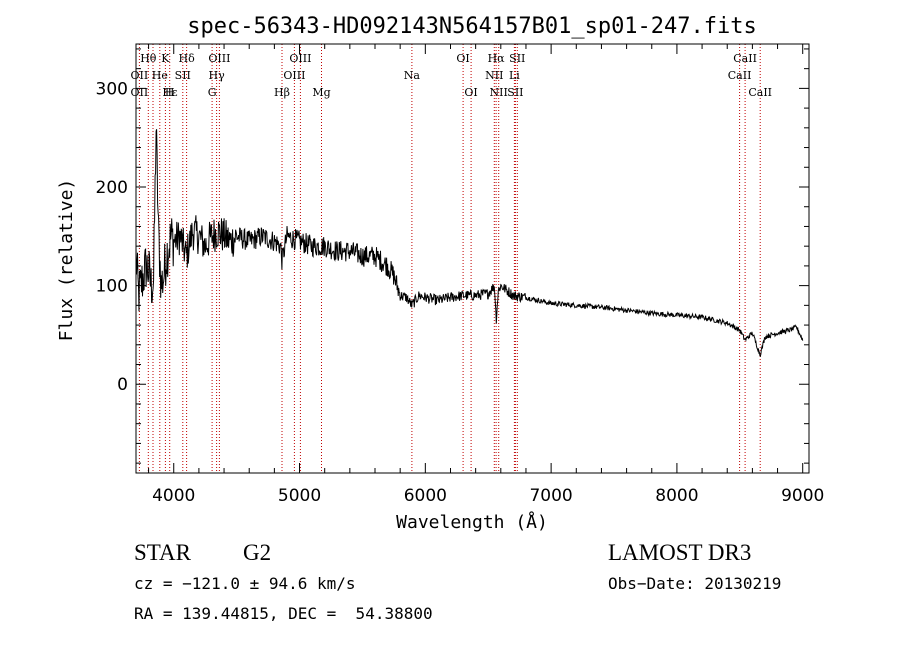 The height and width of the screenshot is (649, 900). Describe the element at coordinates (497, 58) in the screenshot. I see `line-label: Hα` at that location.